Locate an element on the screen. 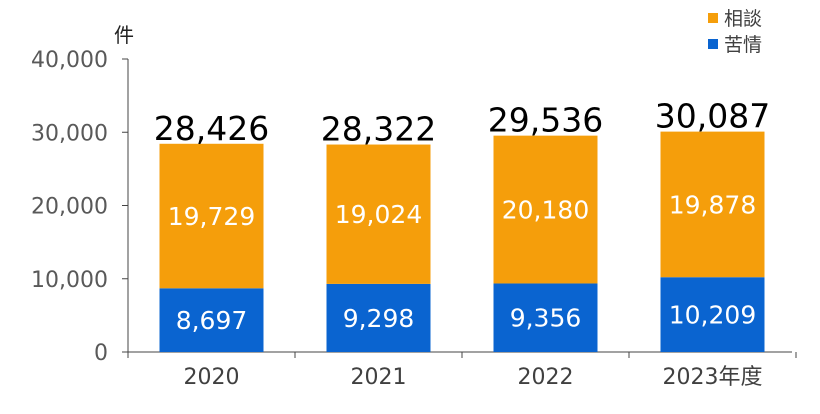 The height and width of the screenshot is (414, 820). data-label: 9,298 is located at coordinates (379, 318).